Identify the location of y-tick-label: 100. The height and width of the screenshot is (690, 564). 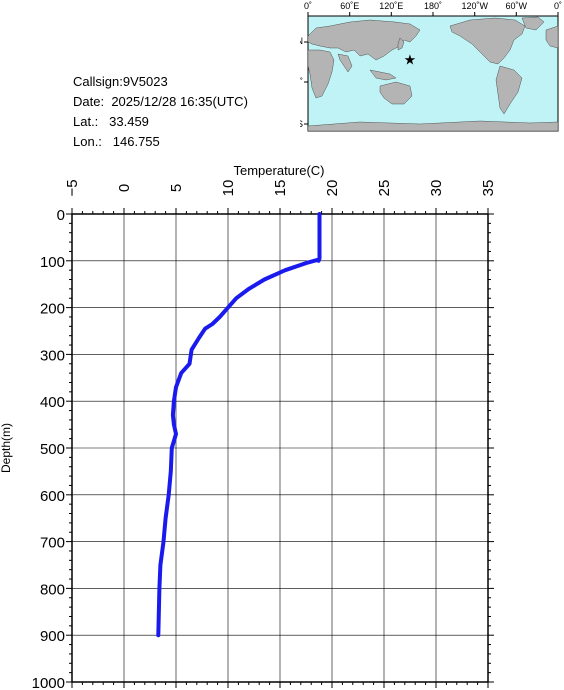
(52, 262).